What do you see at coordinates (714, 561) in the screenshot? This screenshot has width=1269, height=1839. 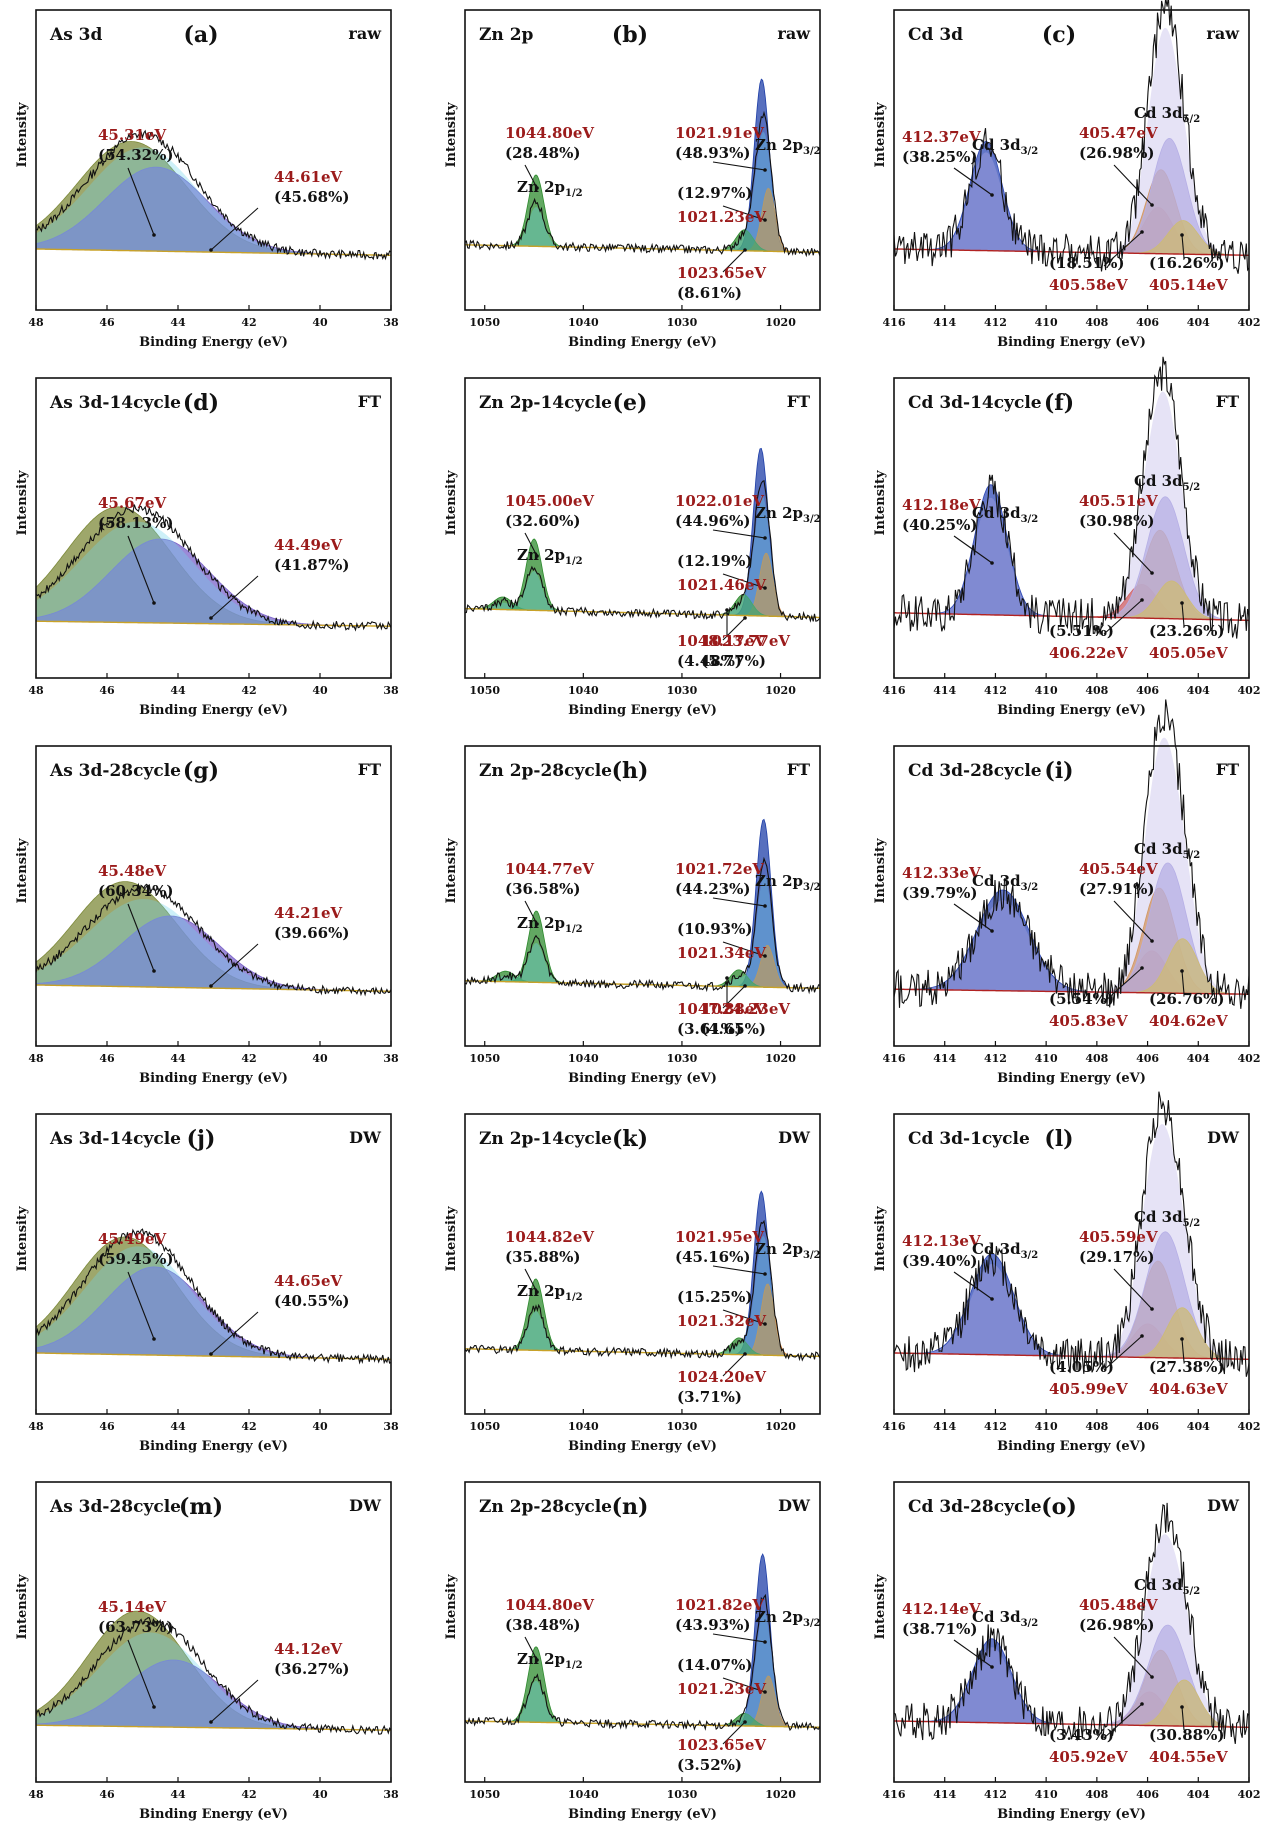 I see `annotation-percent-e-2: (12.19%)` at bounding box center [714, 561].